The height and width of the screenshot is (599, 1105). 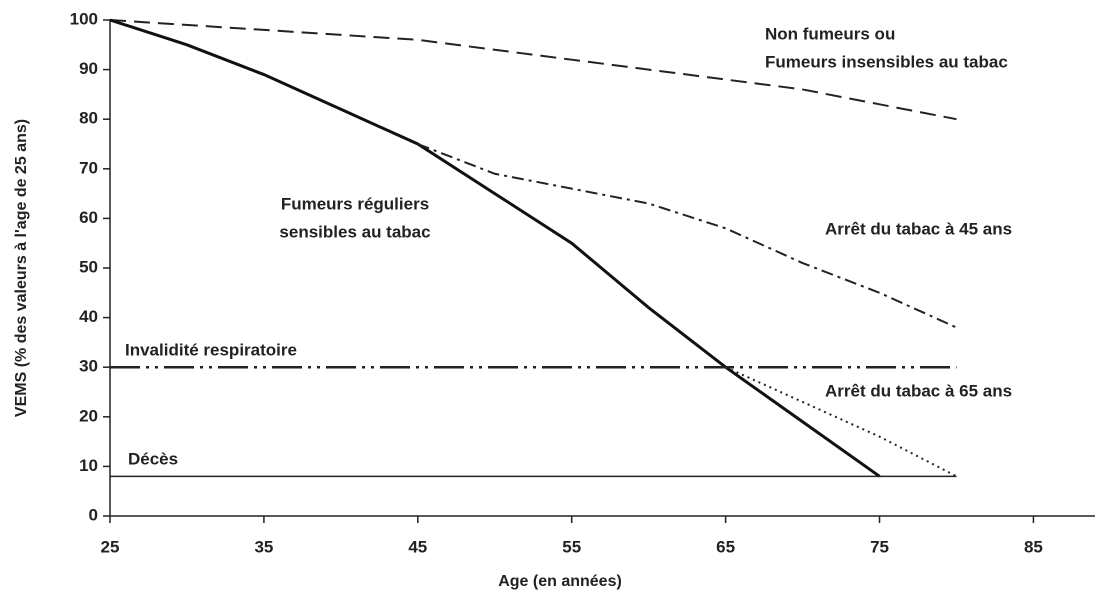 I want to click on y-tick-label: 0, so click(x=93, y=514).